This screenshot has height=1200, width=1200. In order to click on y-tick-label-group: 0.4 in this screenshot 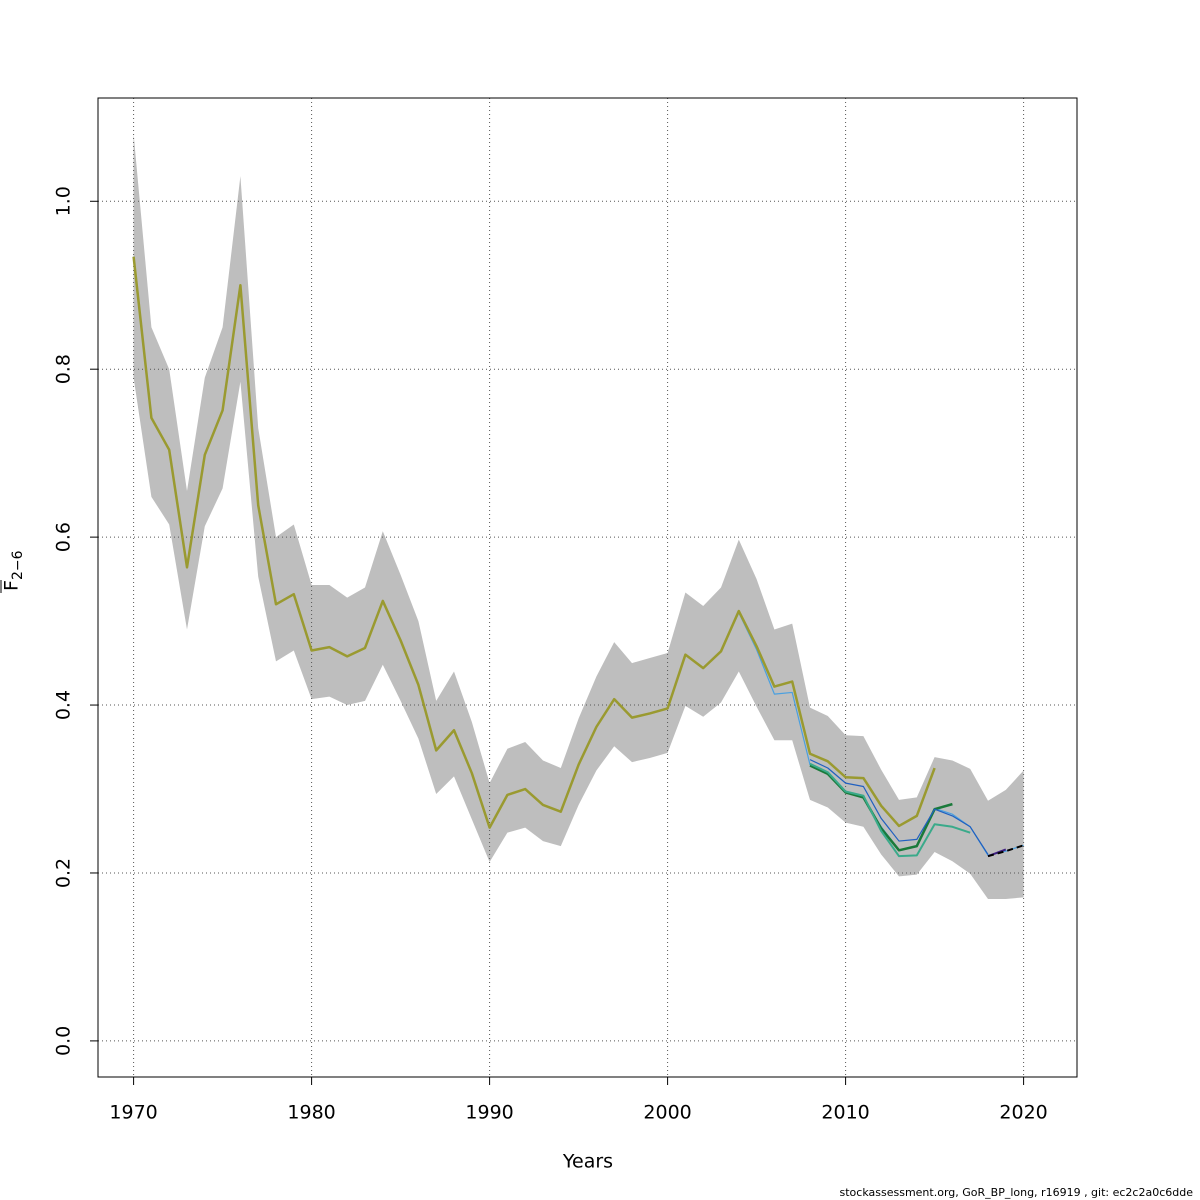, I will do `click(64, 705)`.